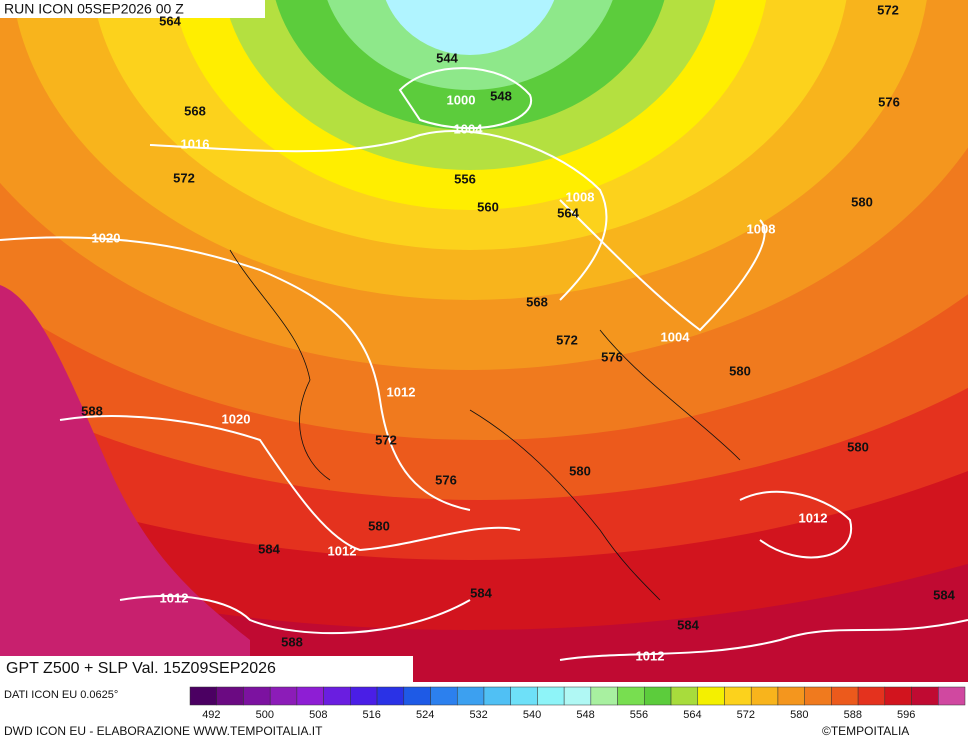 This screenshot has height=750, width=968. Describe the element at coordinates (211, 715) in the screenshot. I see `colorbar-tick-label: 492` at that location.